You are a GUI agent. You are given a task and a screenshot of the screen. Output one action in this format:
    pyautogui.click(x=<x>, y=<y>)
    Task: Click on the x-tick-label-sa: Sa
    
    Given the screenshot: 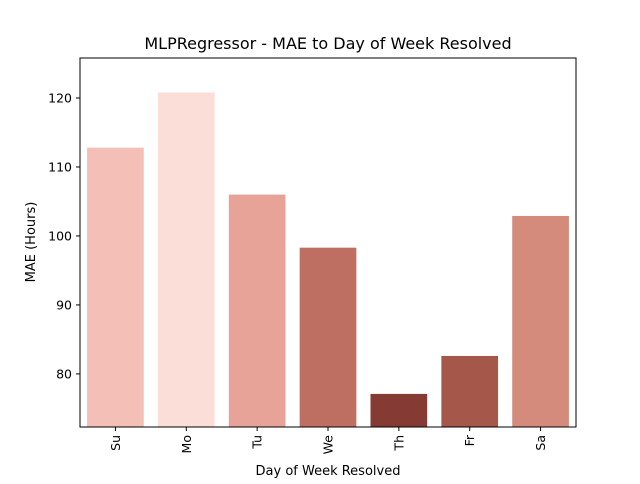 What is the action you would take?
    pyautogui.click(x=540, y=443)
    